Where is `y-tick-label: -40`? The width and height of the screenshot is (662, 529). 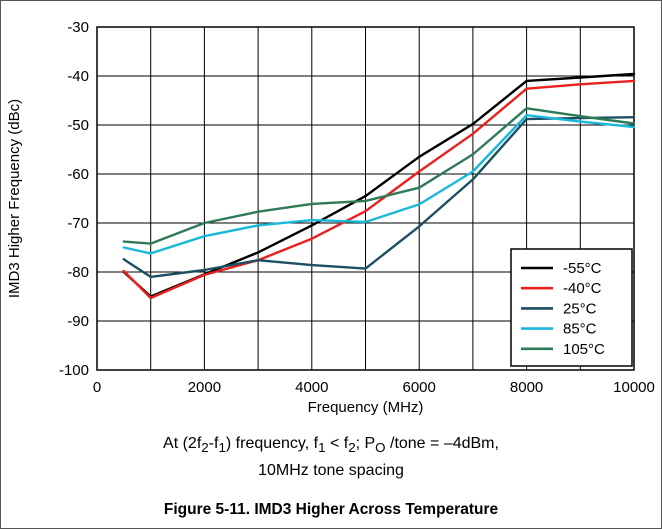
y-tick-label: -40 is located at coordinates (78, 76).